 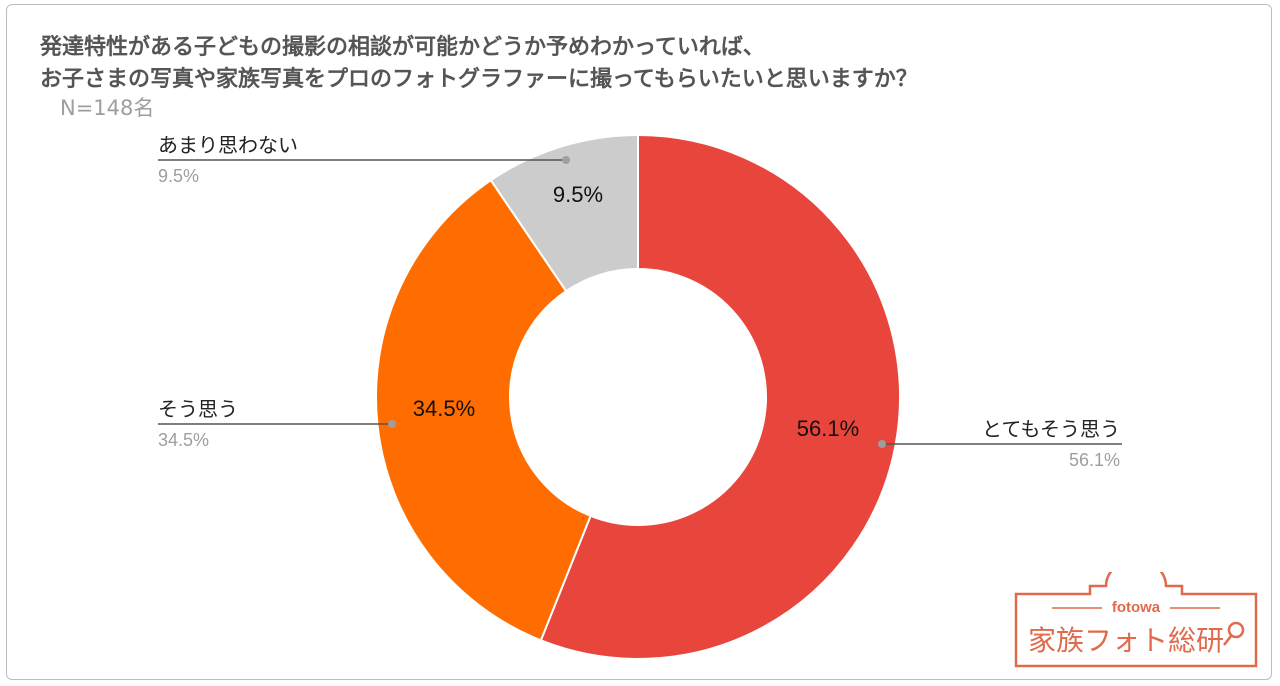 What do you see at coordinates (1136, 607) in the screenshot?
I see `logo-brand: fotowa` at bounding box center [1136, 607].